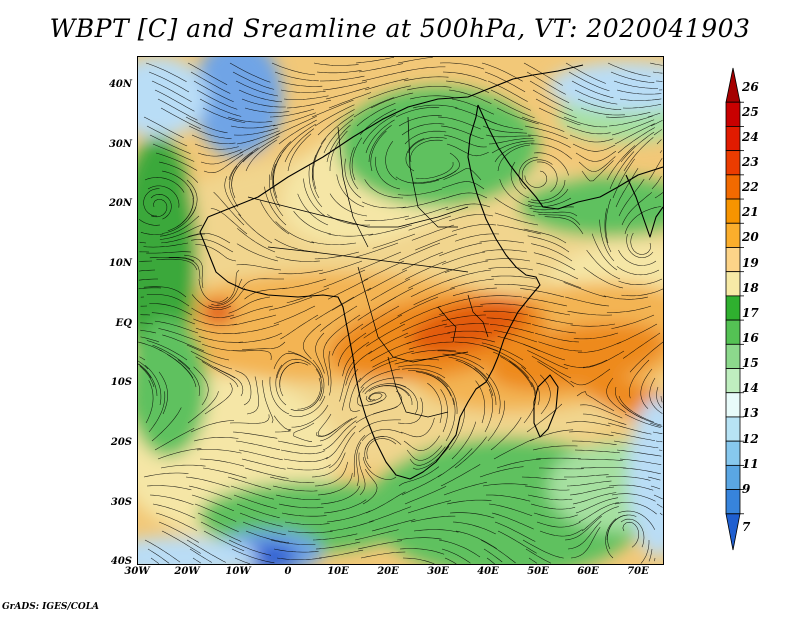 The height and width of the screenshot is (618, 800). Describe the element at coordinates (750, 288) in the screenshot. I see `colorbar-label-18: 18` at that location.